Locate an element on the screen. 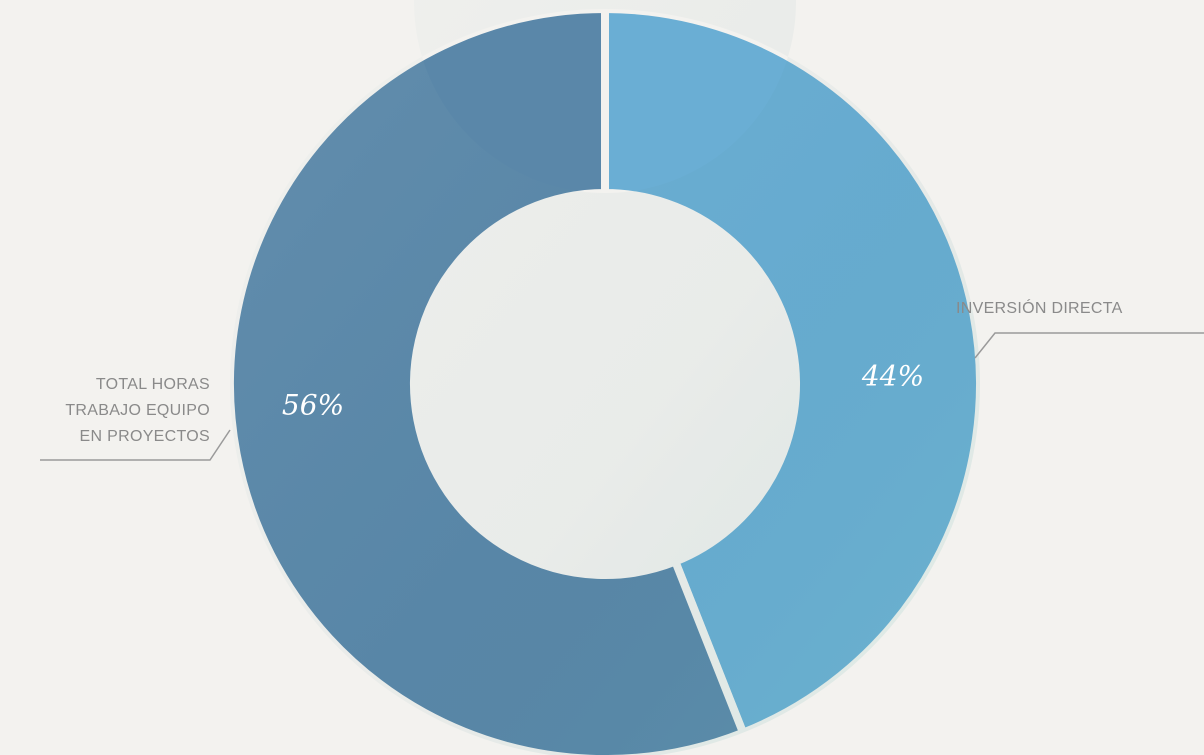  value-label: 56% is located at coordinates (313, 405).